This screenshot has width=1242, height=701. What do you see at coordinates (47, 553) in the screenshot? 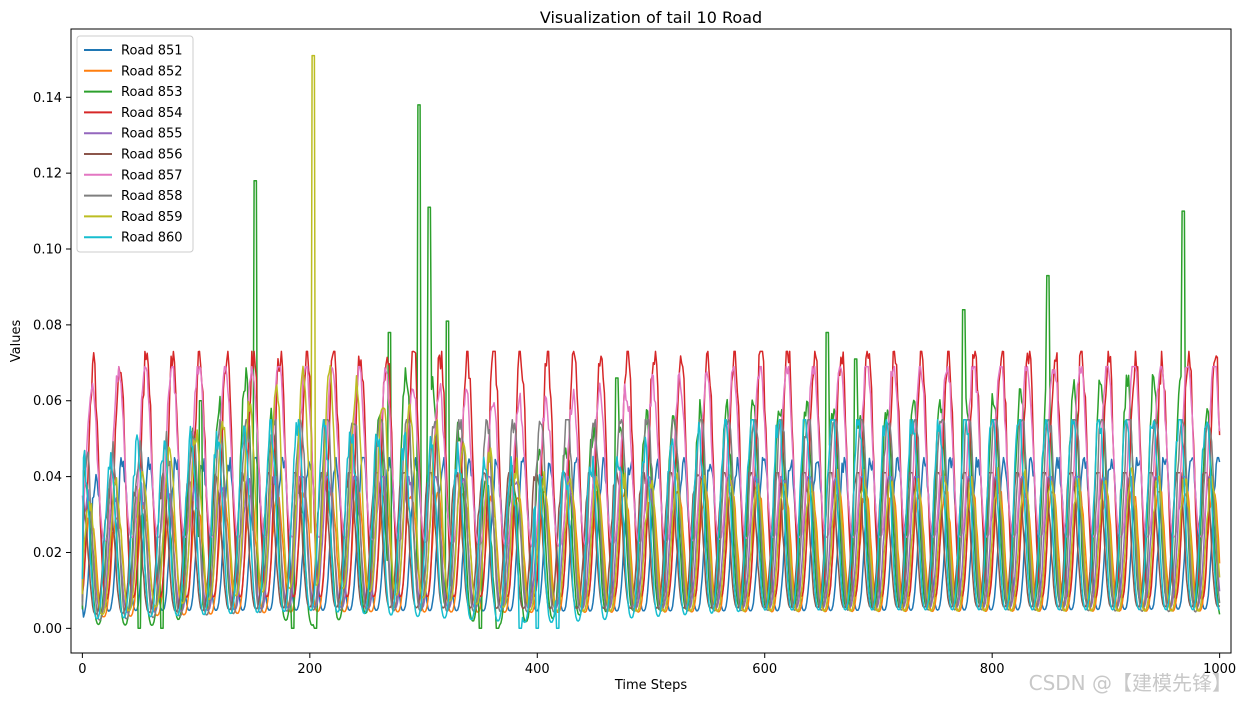
I see `y-tick-label: 0.02` at bounding box center [47, 553].